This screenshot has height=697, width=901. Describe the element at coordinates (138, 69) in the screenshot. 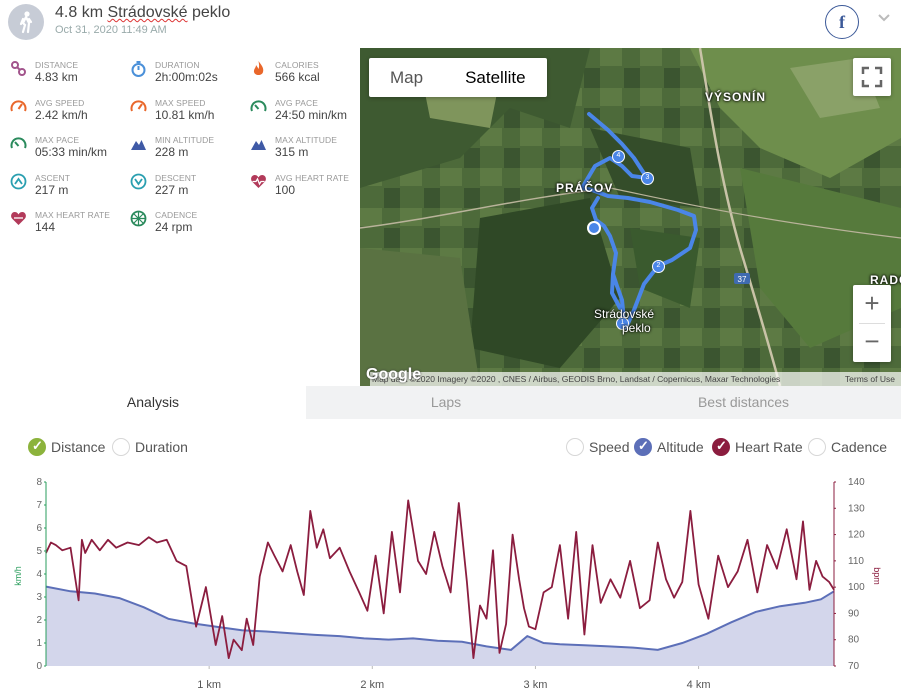

I see `stopwatch-icon` at that location.